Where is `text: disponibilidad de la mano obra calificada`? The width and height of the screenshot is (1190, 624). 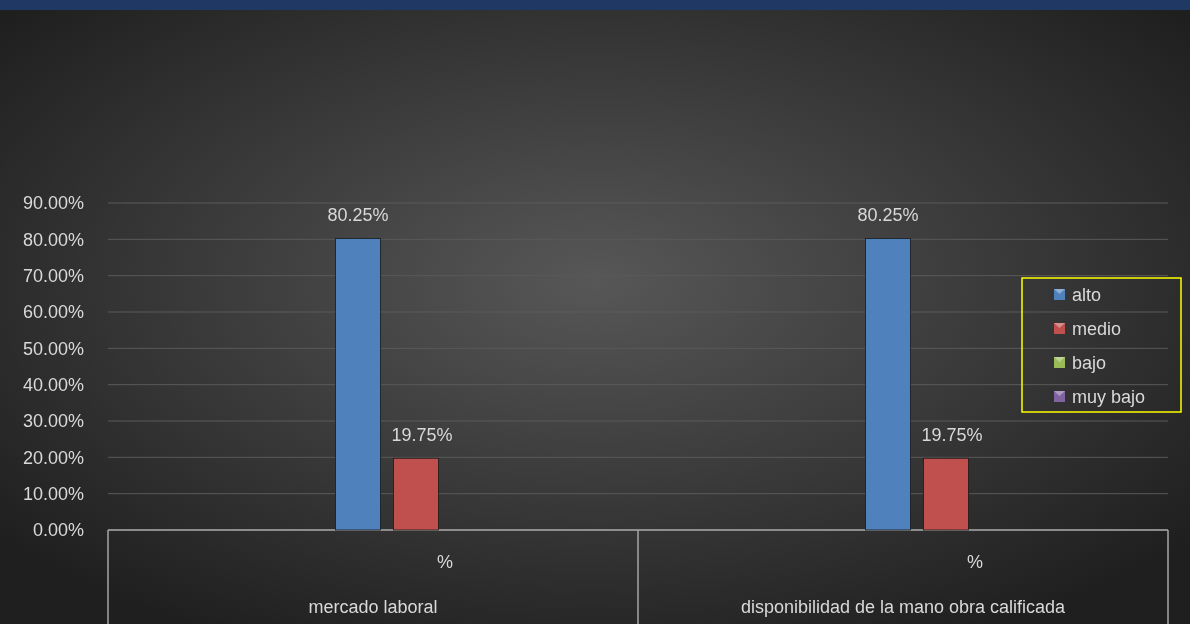 text: disponibilidad de la mano obra calificada is located at coordinates (903, 607).